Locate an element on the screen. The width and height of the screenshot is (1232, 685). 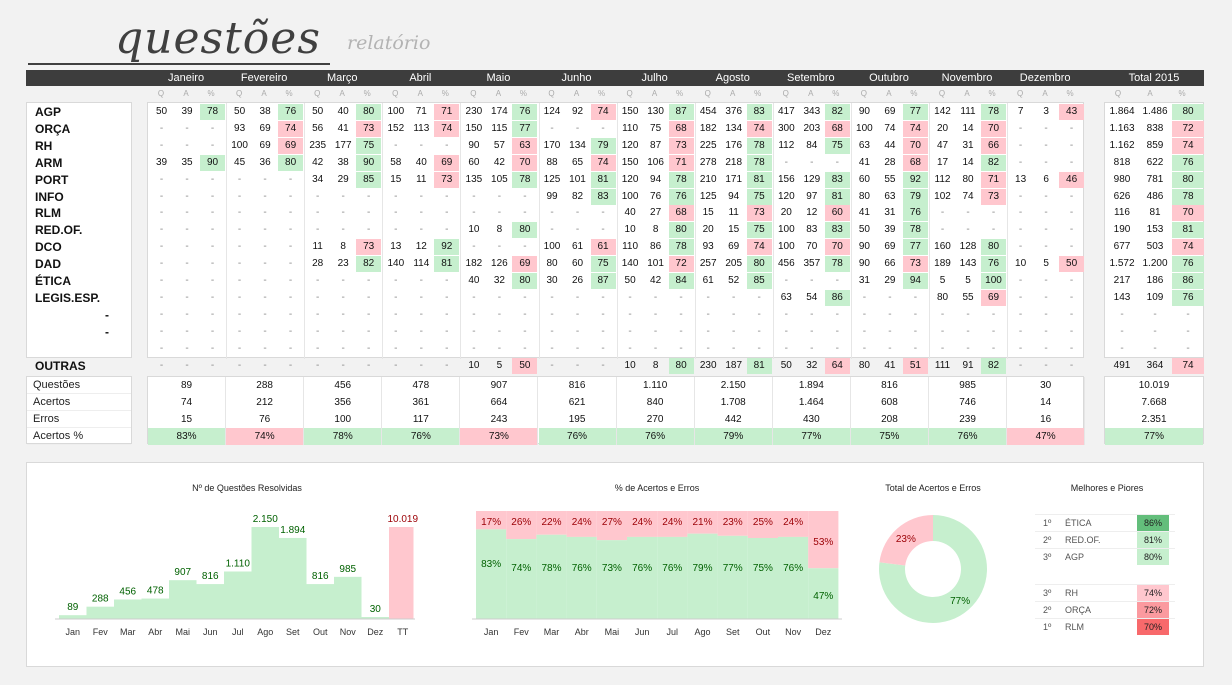
month-label-7: Agosto is located at coordinates (732, 78).